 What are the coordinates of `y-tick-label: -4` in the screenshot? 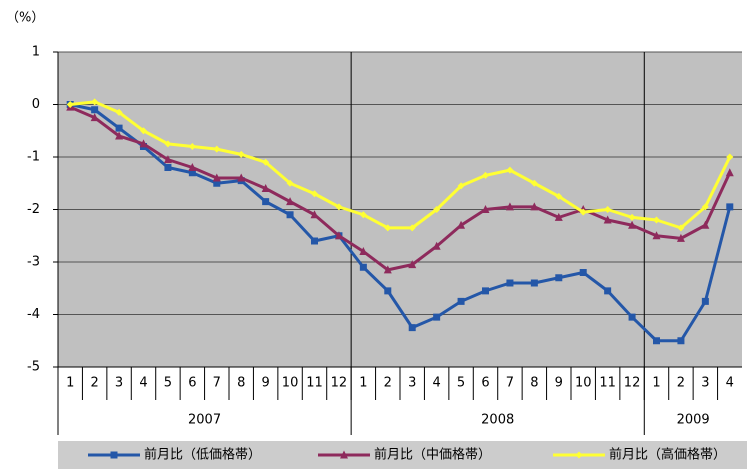 It's located at (33, 314).